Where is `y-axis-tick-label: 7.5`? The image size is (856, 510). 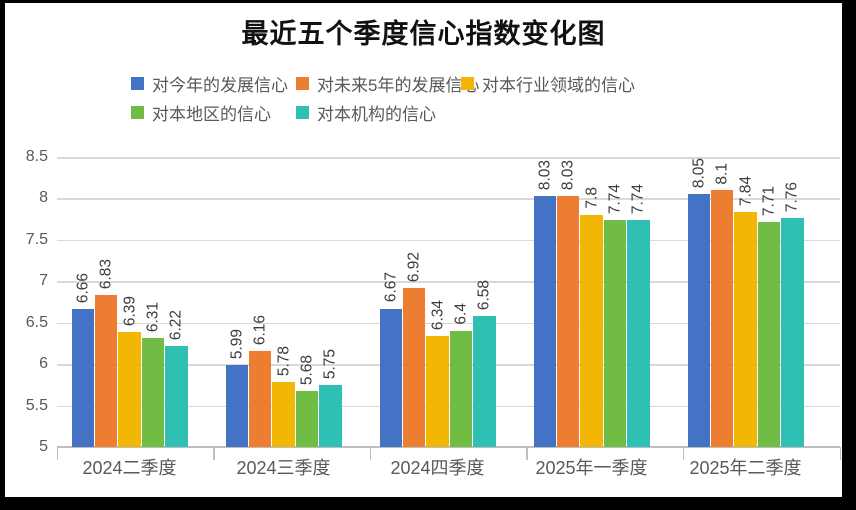
y-axis-tick-label: 7.5 is located at coordinates (36, 239).